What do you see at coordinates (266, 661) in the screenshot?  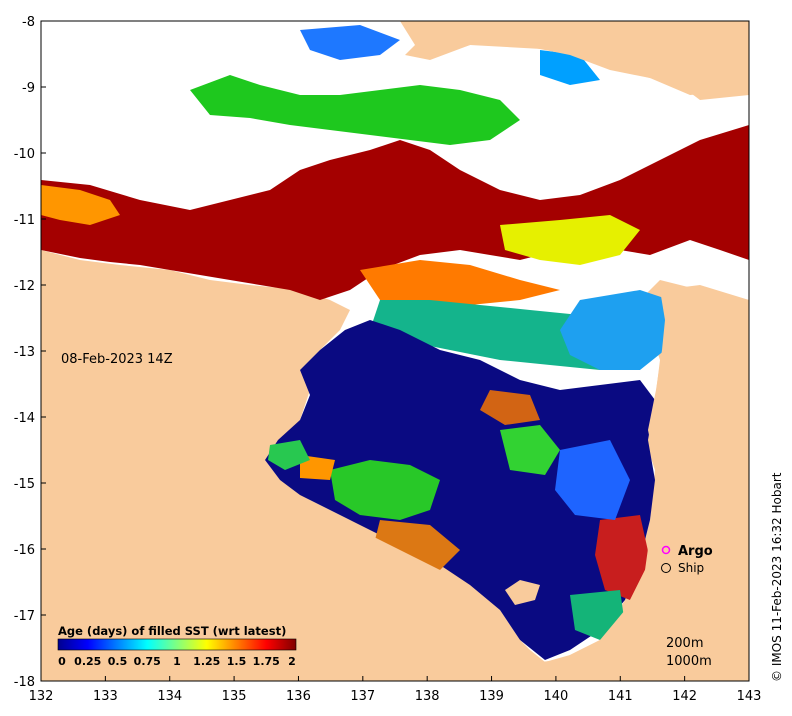 I see `colorbar-tick-label: 1.75` at bounding box center [266, 661].